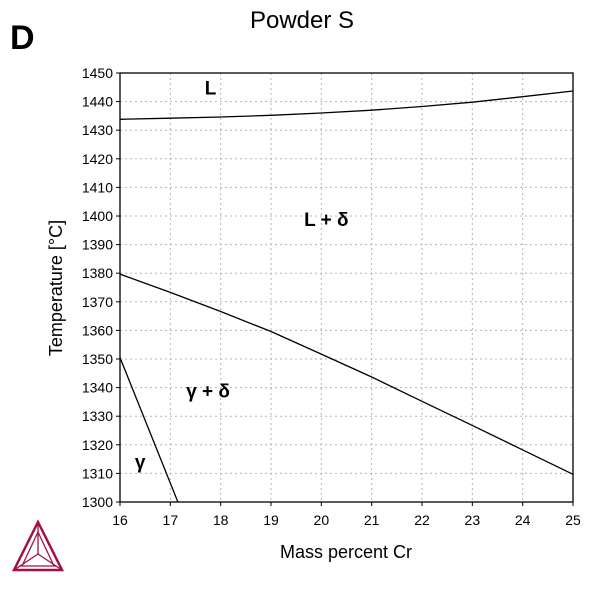 This screenshot has height=596, width=605. Describe the element at coordinates (97, 416) in the screenshot. I see `y-tick-label: 1330` at that location.